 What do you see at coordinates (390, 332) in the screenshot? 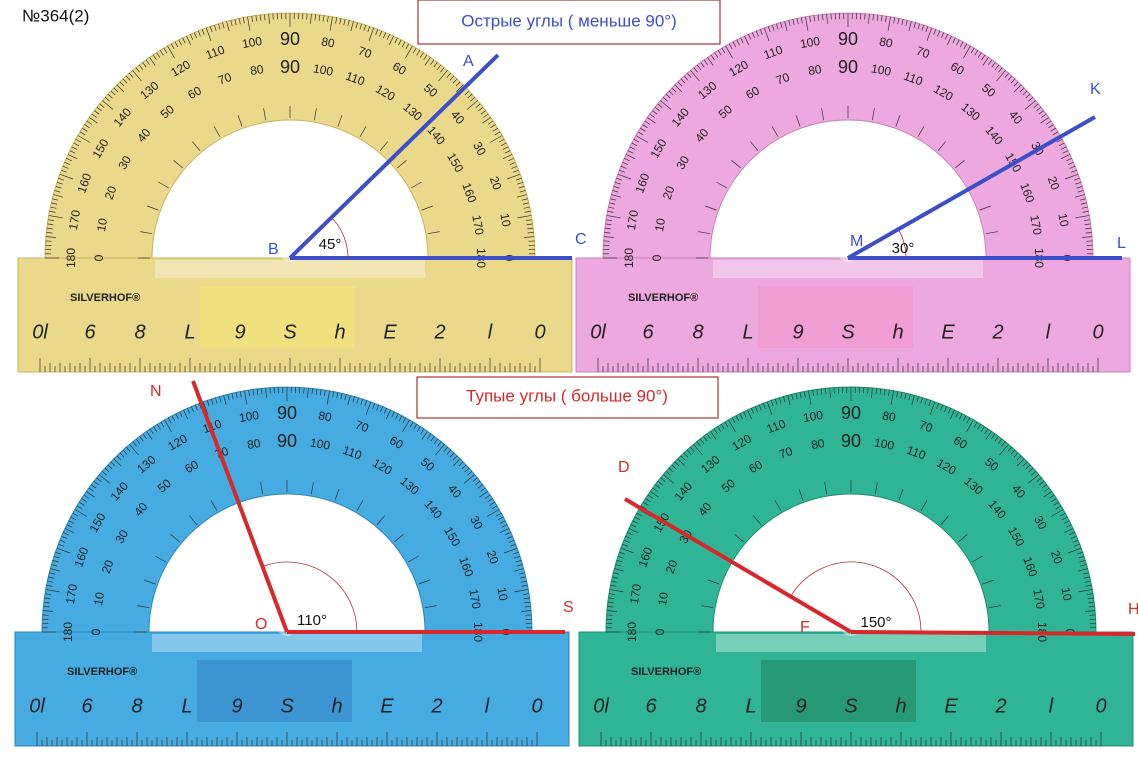
I see `ruler-digit: E` at bounding box center [390, 332].